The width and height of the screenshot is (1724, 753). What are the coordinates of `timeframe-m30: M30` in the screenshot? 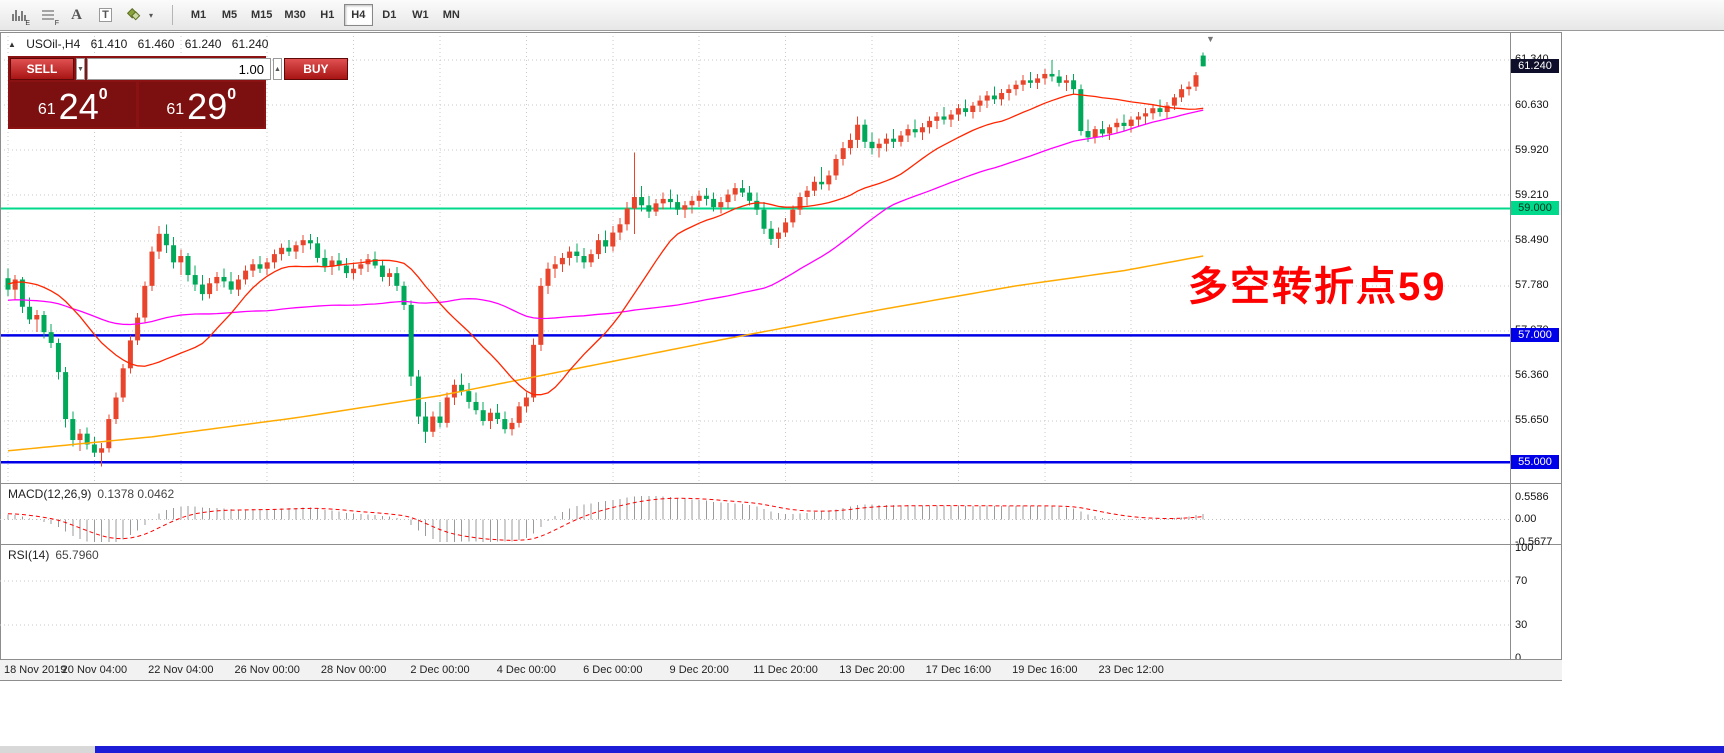 It's located at (294, 15).